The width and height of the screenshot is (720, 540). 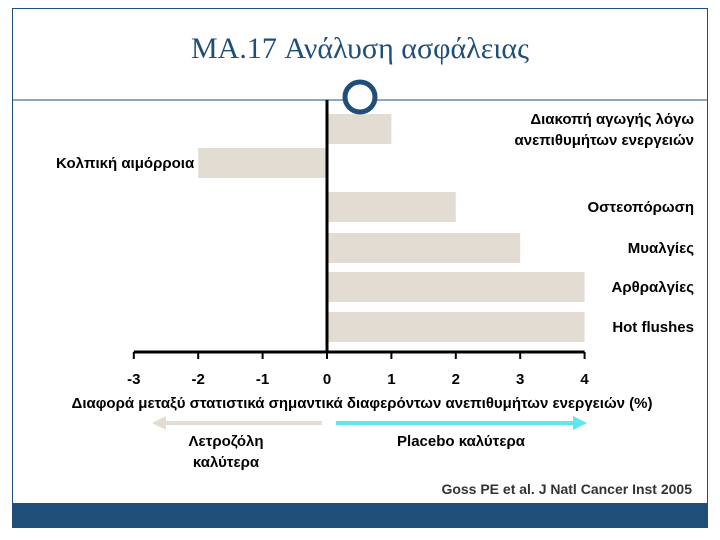 I want to click on left-direction-label: Λετροζόλη, so click(x=226, y=441).